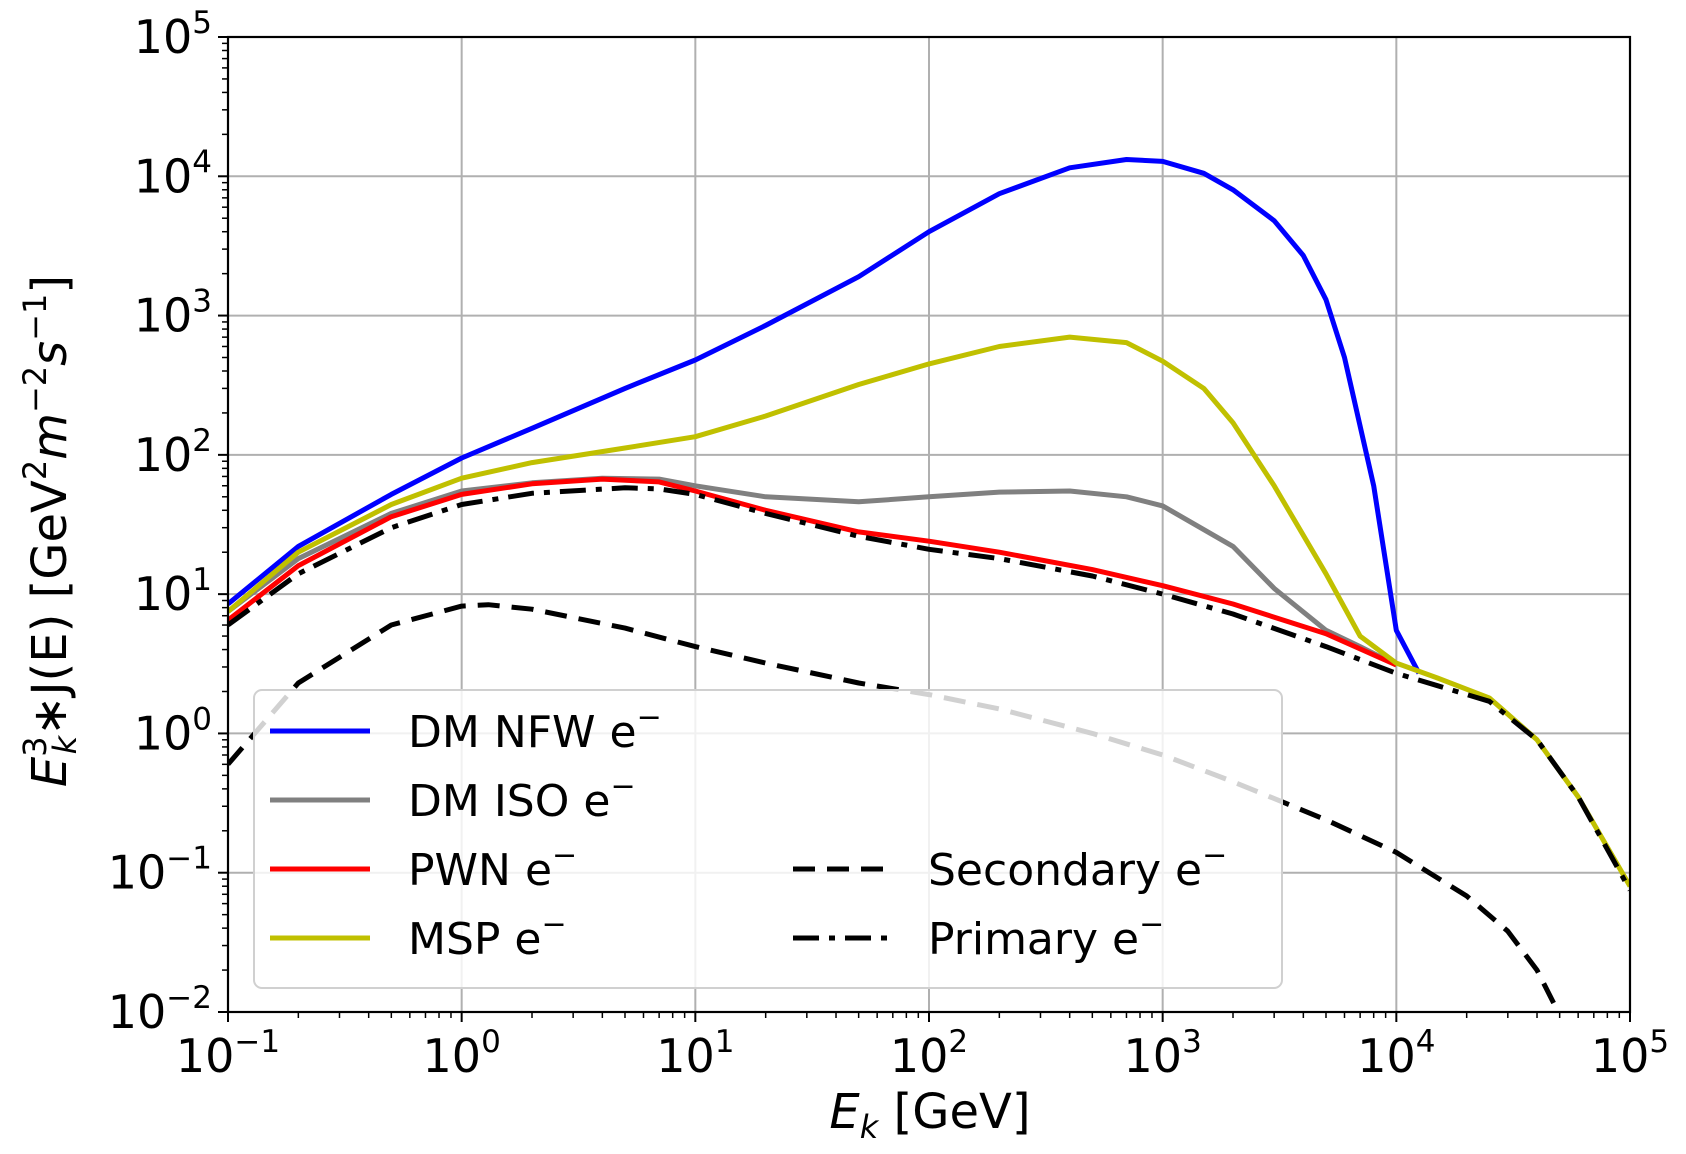  Describe the element at coordinates (173, 173) in the screenshot. I see `y-tick-label: 10⁴` at that location.